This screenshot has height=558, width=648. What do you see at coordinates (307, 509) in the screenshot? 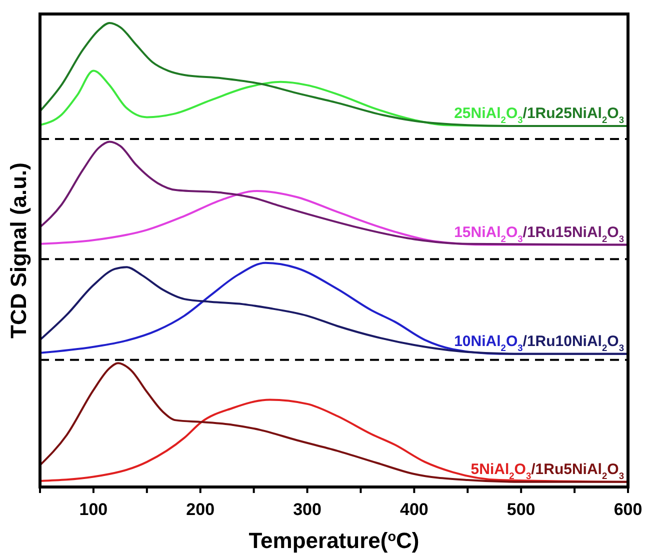
I see `x-tick-label: 300` at bounding box center [307, 509].